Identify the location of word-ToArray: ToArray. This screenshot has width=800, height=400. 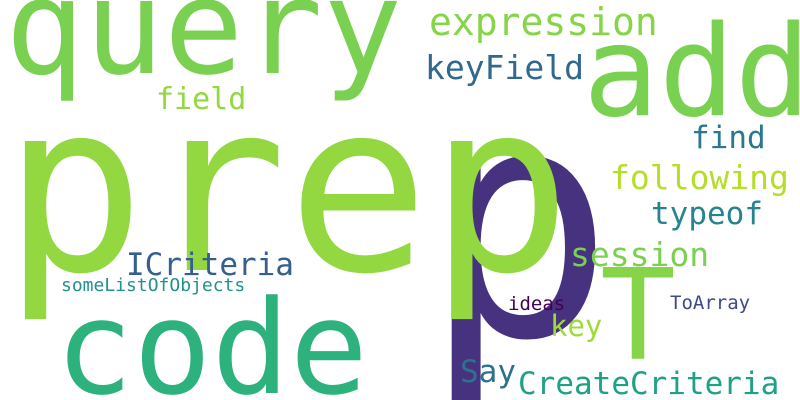
(710, 303).